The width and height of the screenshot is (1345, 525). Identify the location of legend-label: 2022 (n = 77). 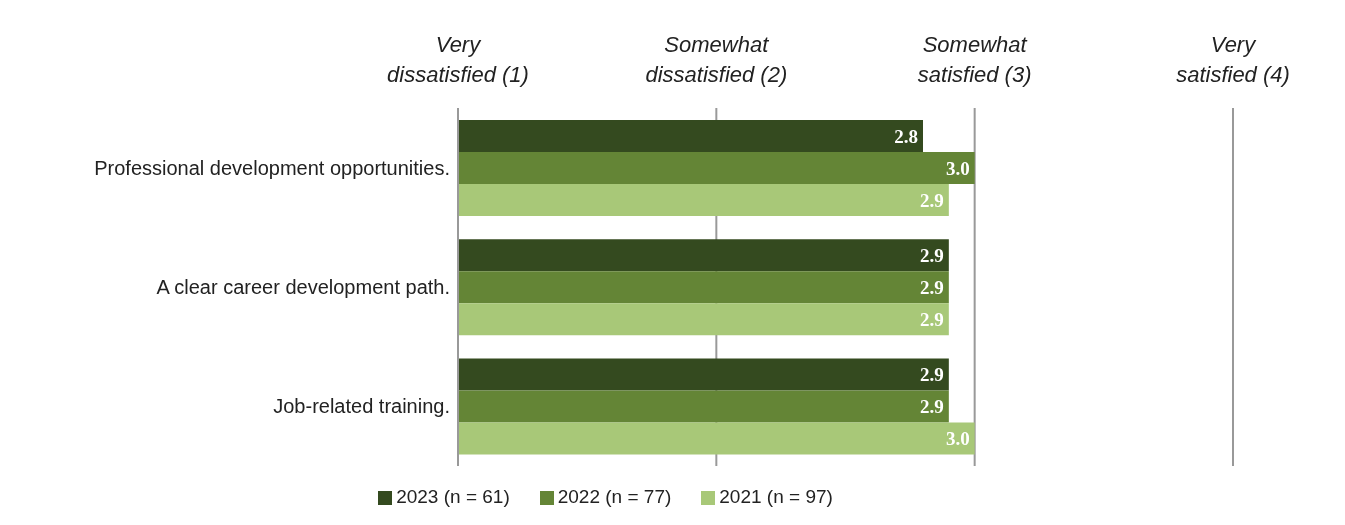
(614, 496).